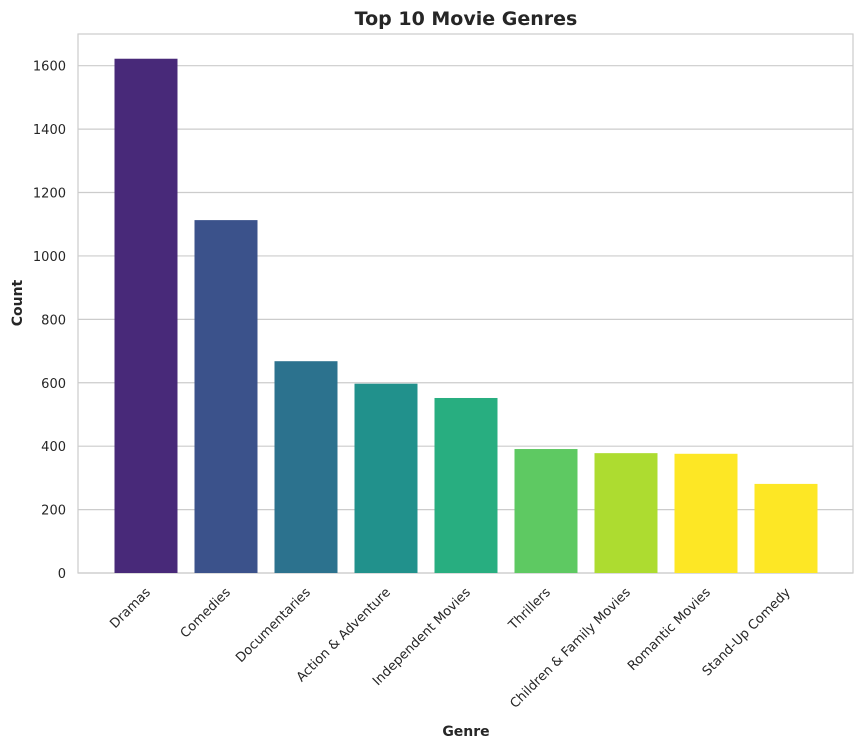 Image resolution: width=862 pixels, height=749 pixels. What do you see at coordinates (53, 511) in the screenshot?
I see `y-tick-label: 200` at bounding box center [53, 511].